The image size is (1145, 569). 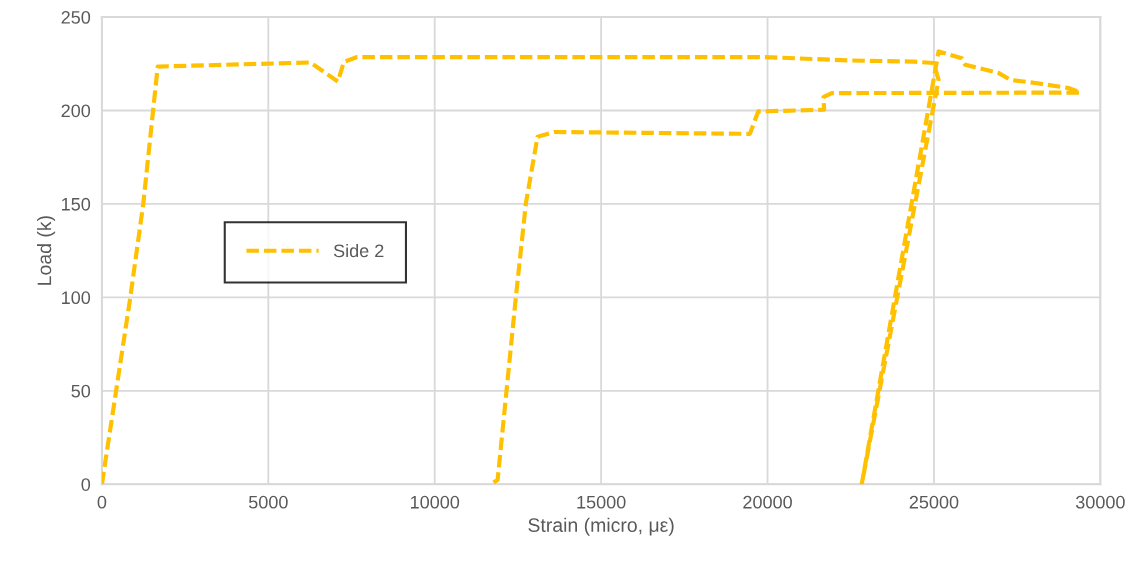 I want to click on y-tick-label: 0, so click(x=86, y=484).